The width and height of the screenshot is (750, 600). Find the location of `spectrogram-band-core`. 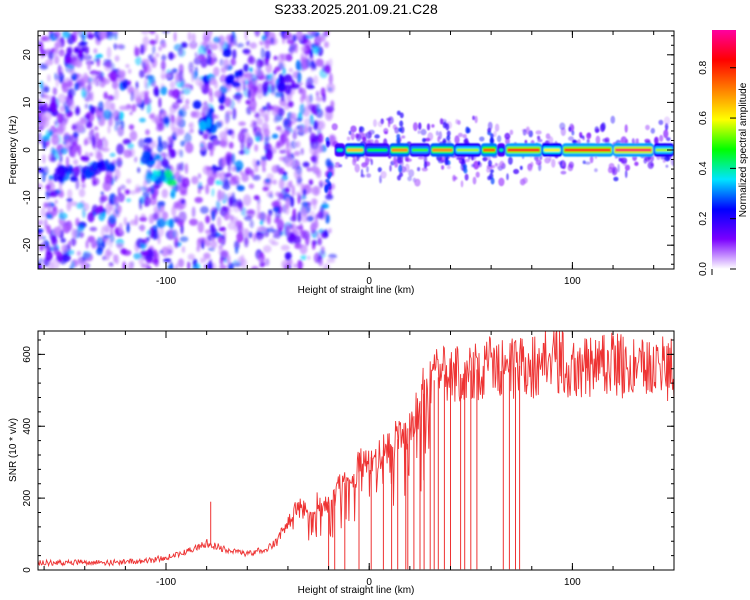

spectrogram-band-core is located at coordinates (467, 150).